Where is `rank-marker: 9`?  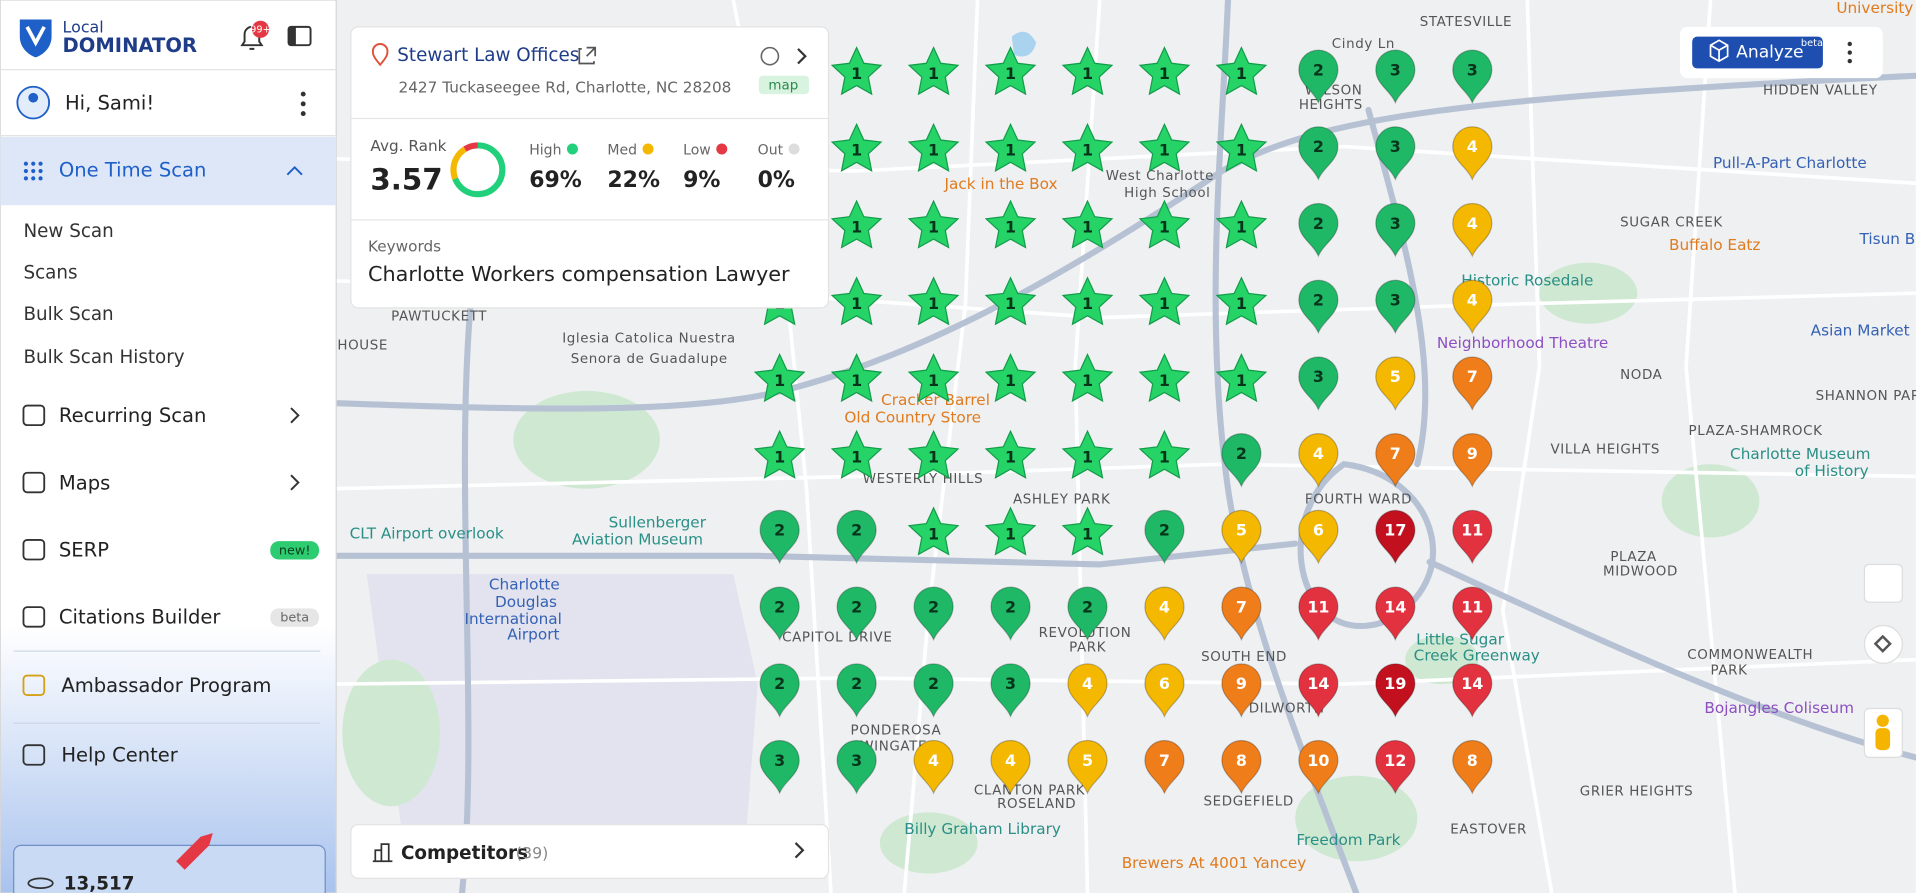 rank-marker: 9 is located at coordinates (1472, 460).